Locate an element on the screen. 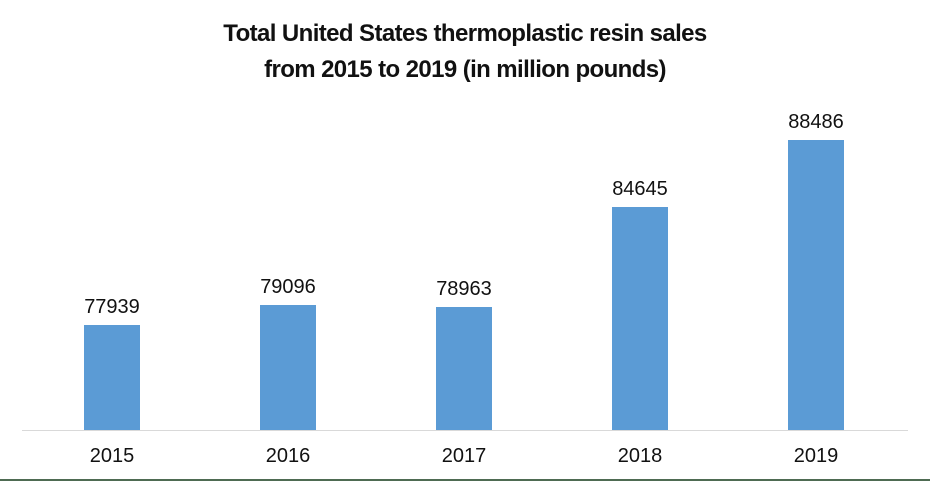  x-tick-label-2015: 2015 is located at coordinates (112, 456).